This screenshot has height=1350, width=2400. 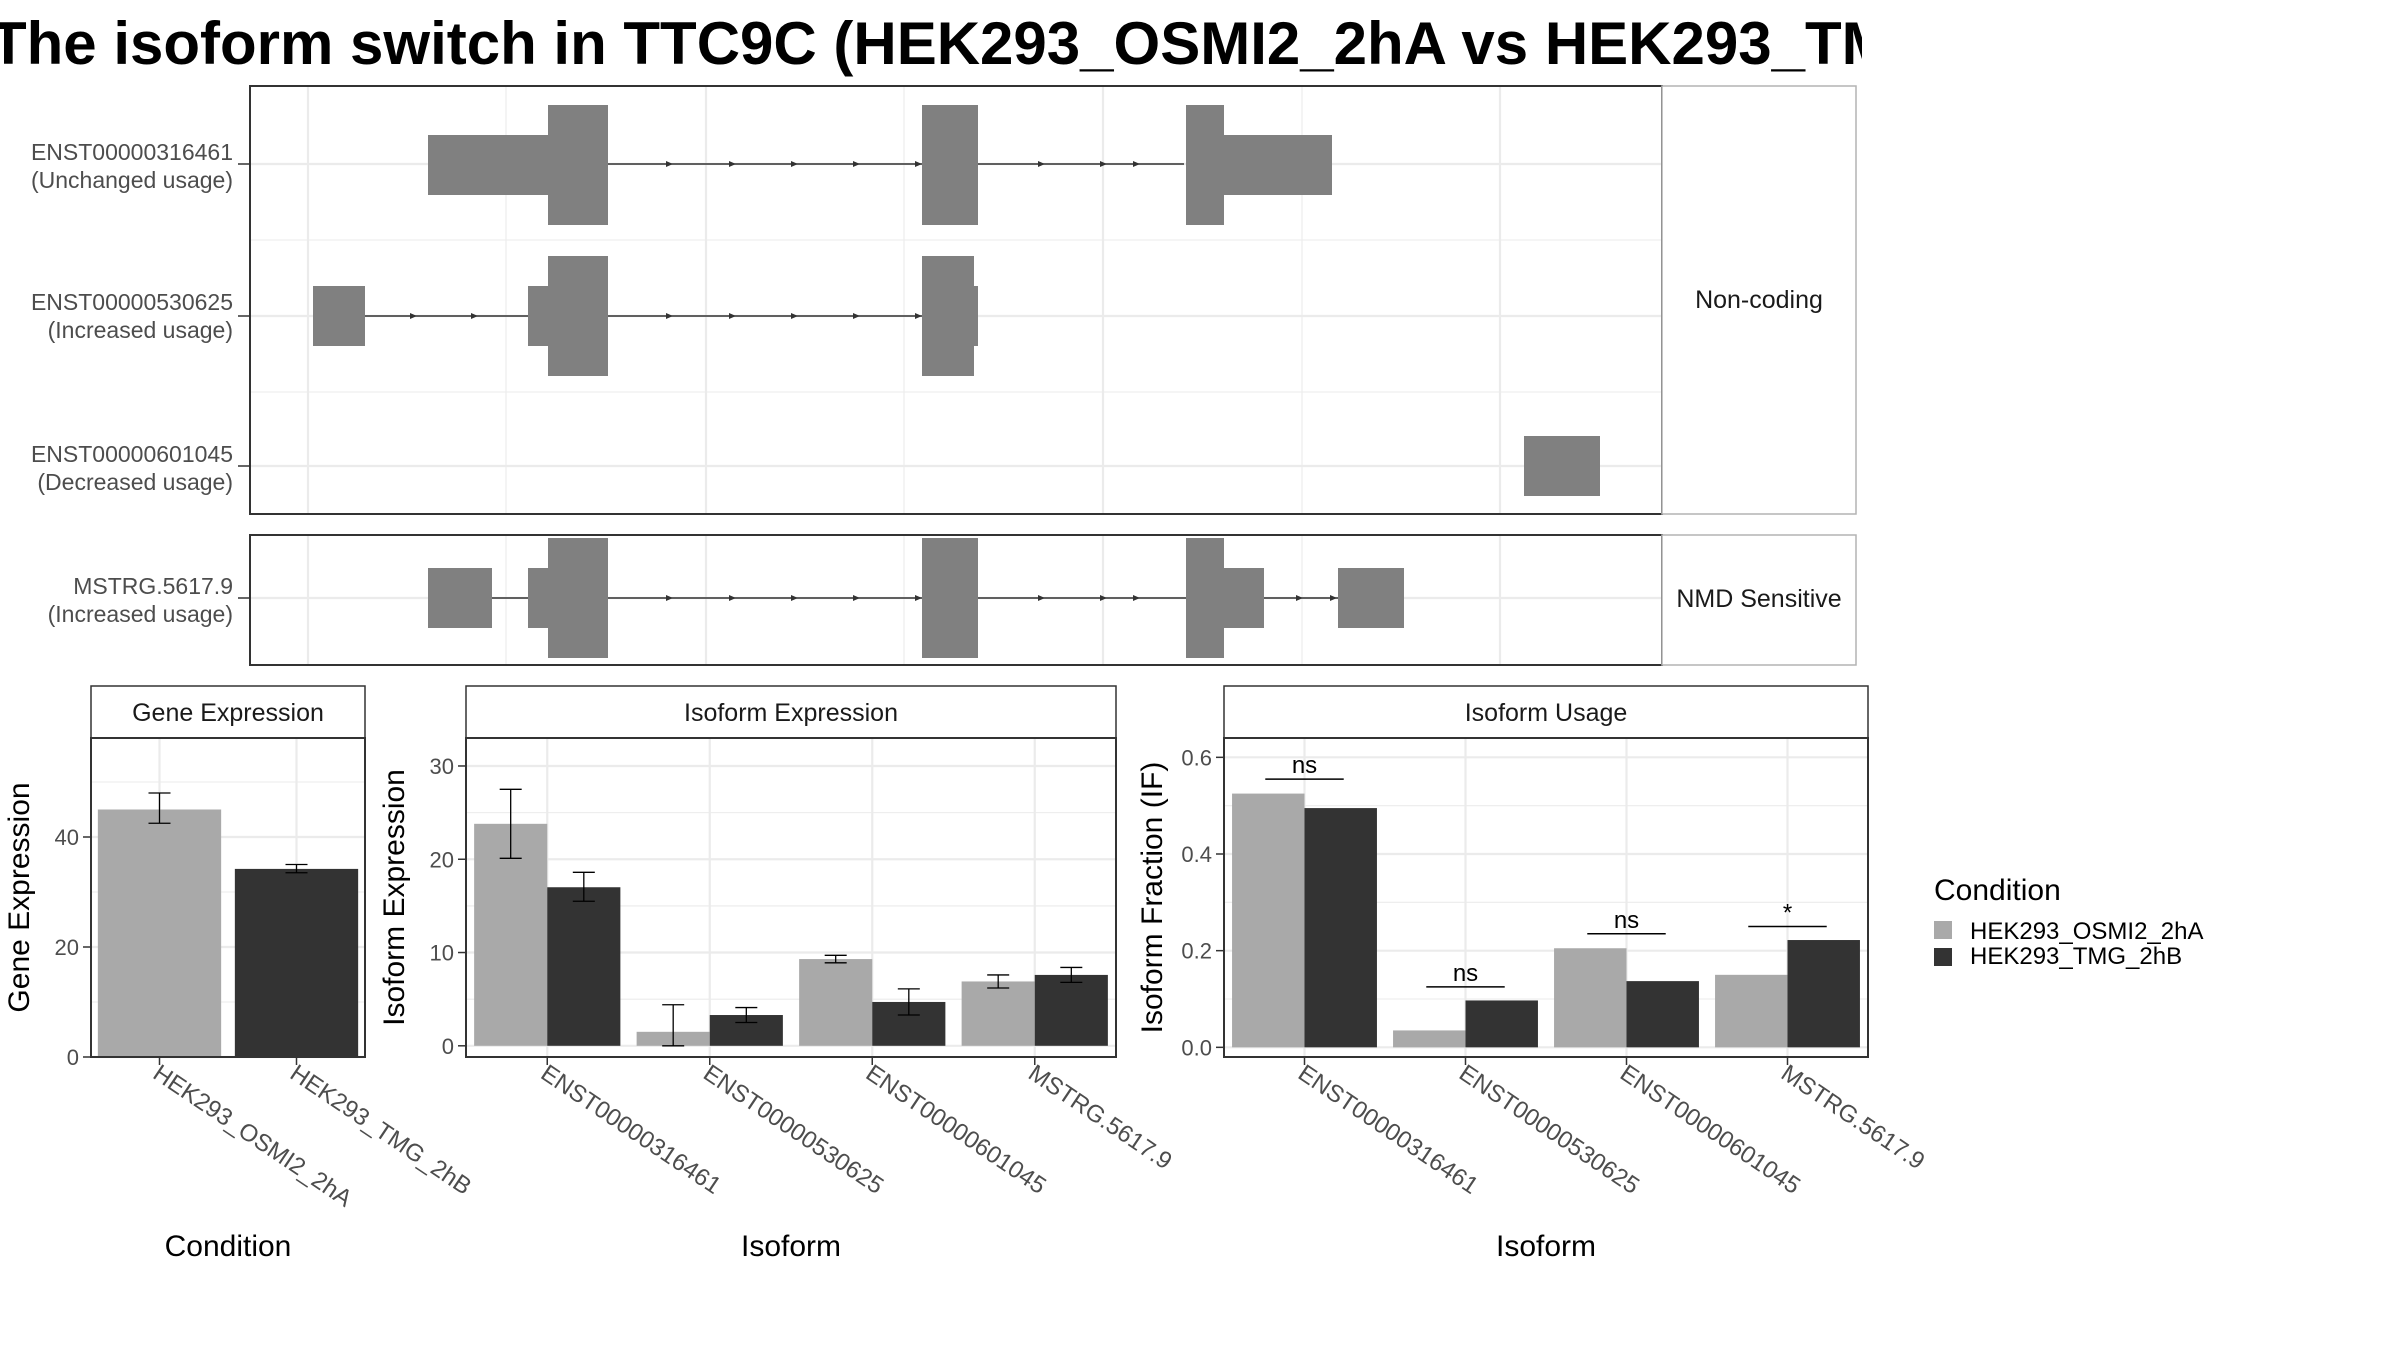 What do you see at coordinates (67, 947) in the screenshot?
I see `y-tick-label: 20` at bounding box center [67, 947].